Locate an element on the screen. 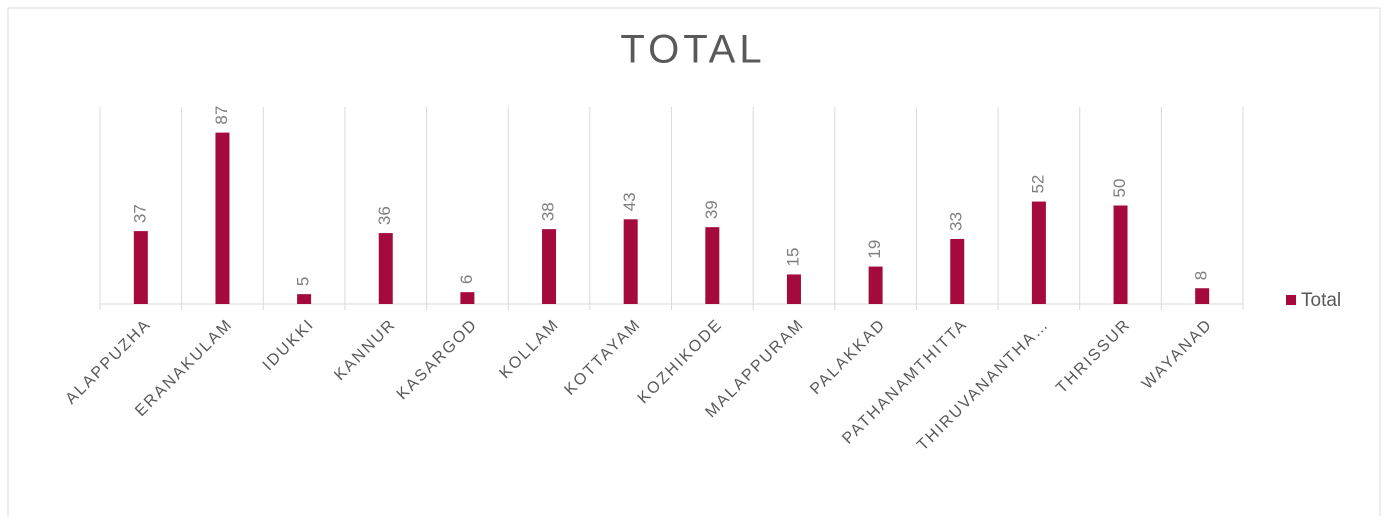 This screenshot has width=1388, height=521. data-label: 38 is located at coordinates (548, 211).